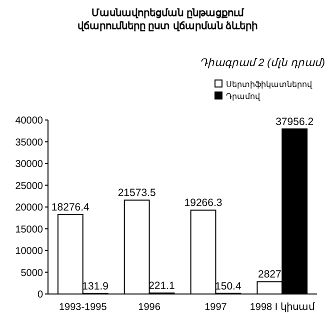 This screenshot has width=335, height=336. I want to click on x-tick-label: 1997, so click(216, 307).